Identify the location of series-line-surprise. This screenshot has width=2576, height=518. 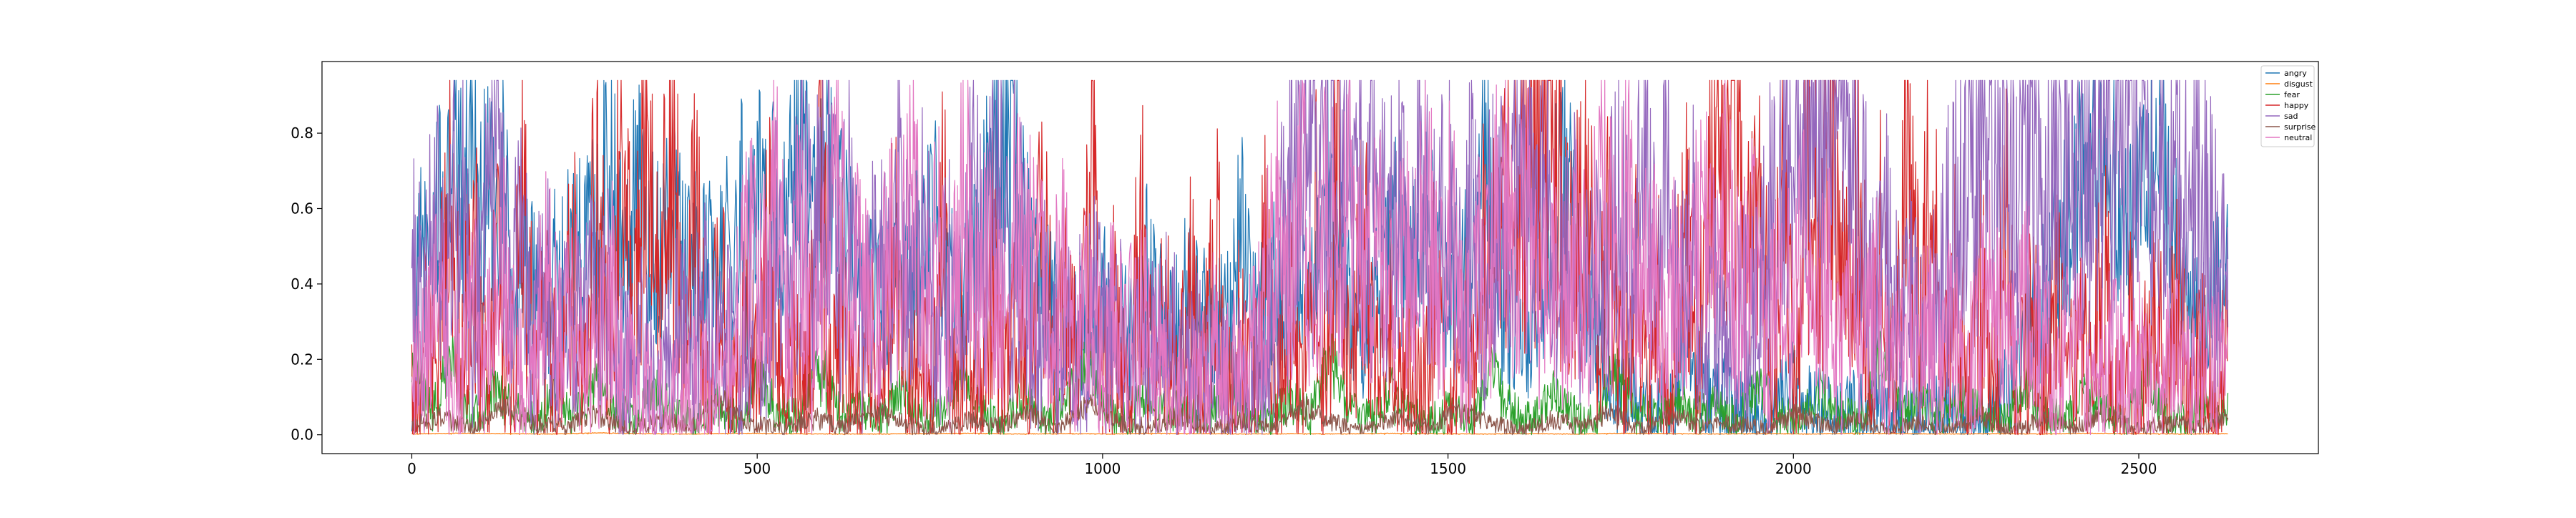
(1320, 411).